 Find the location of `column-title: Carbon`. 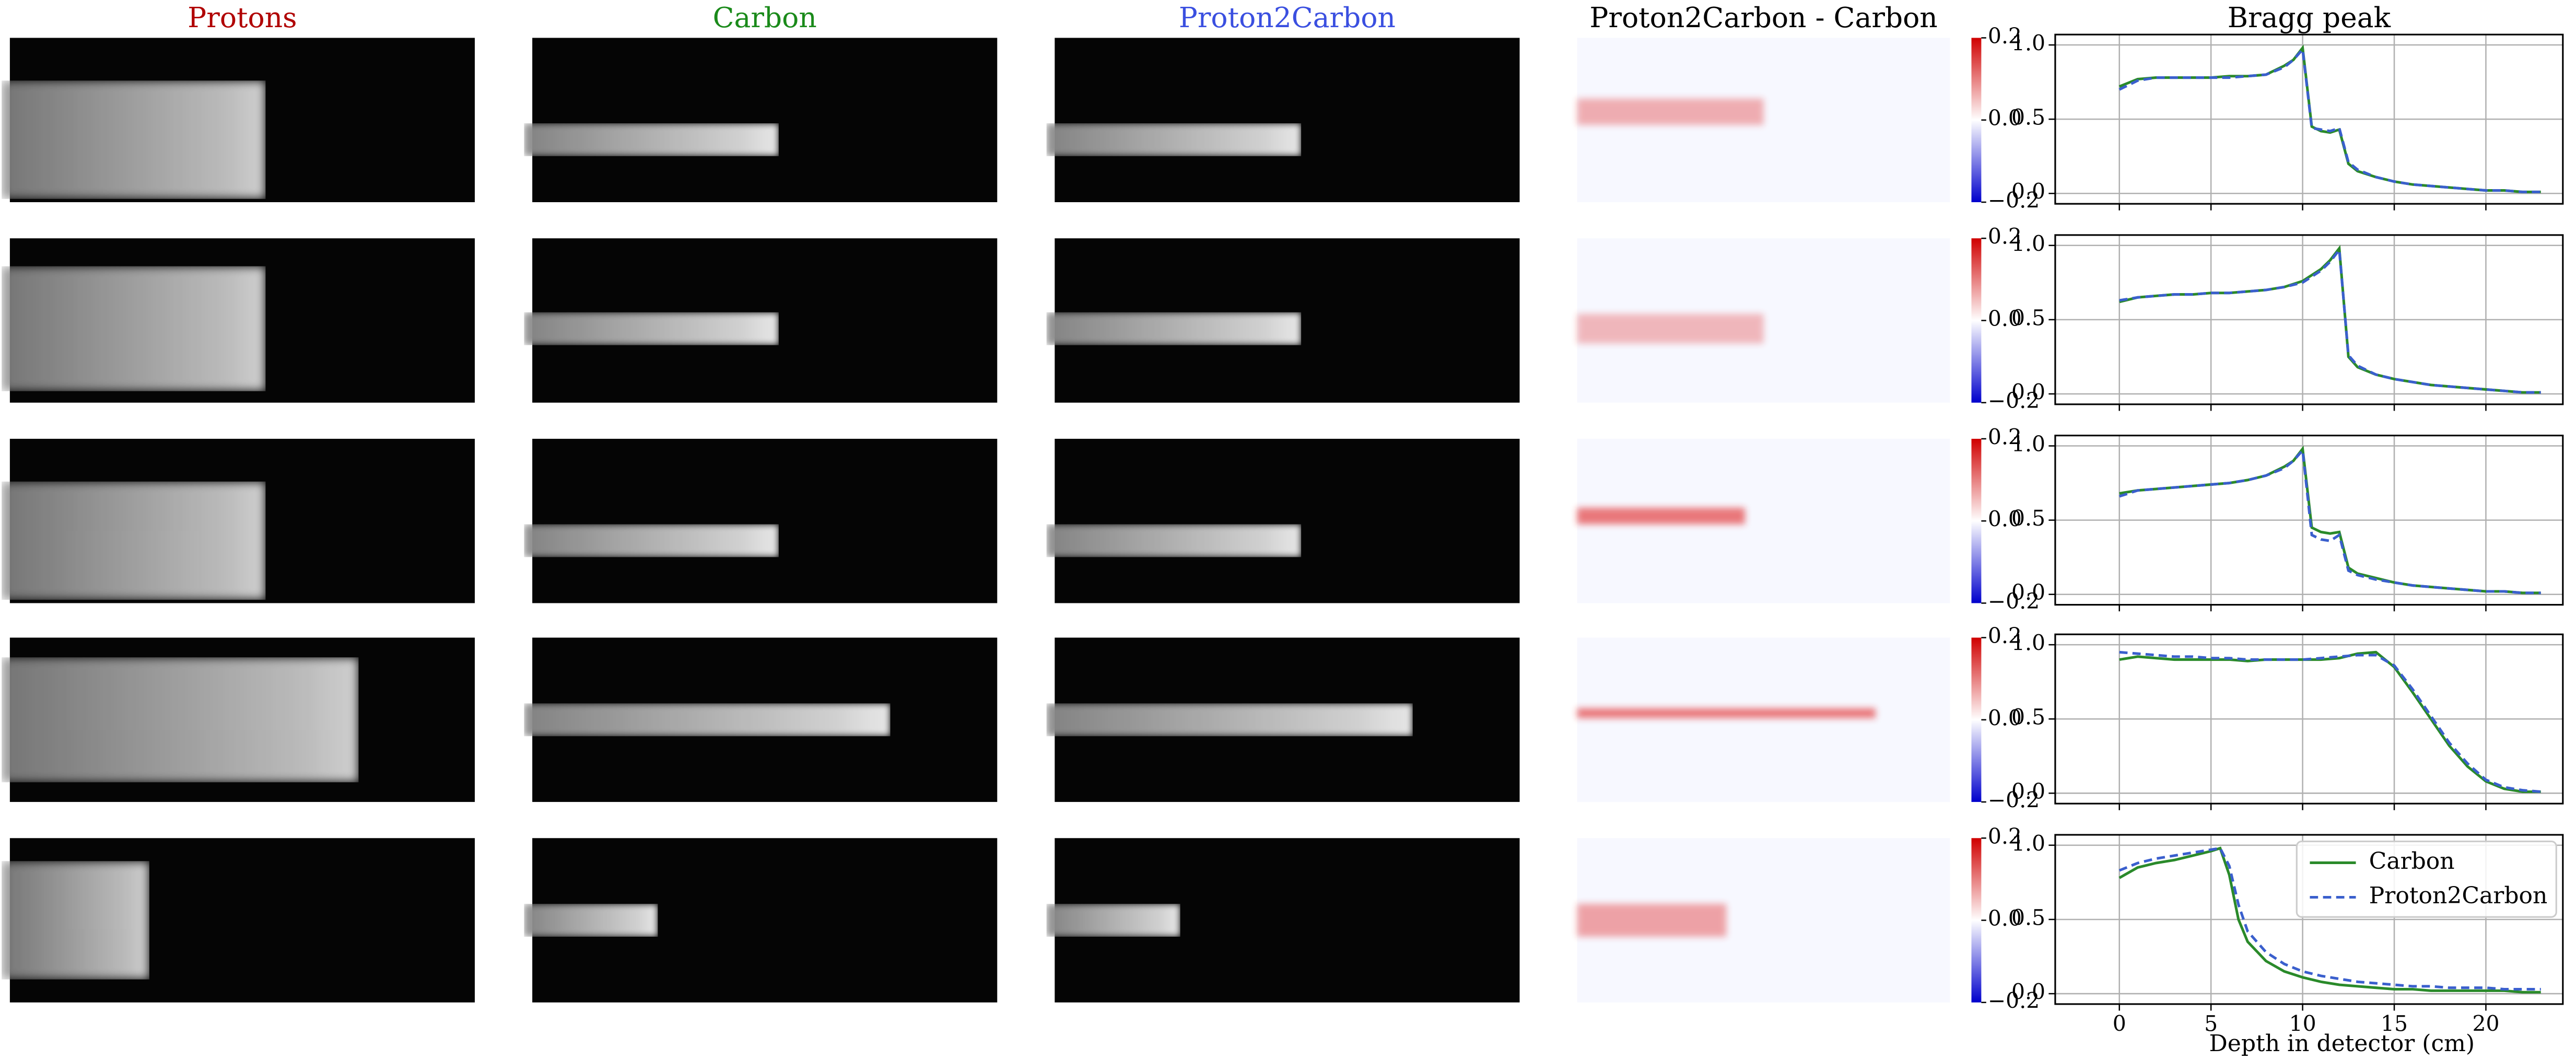

column-title: Carbon is located at coordinates (765, 17).